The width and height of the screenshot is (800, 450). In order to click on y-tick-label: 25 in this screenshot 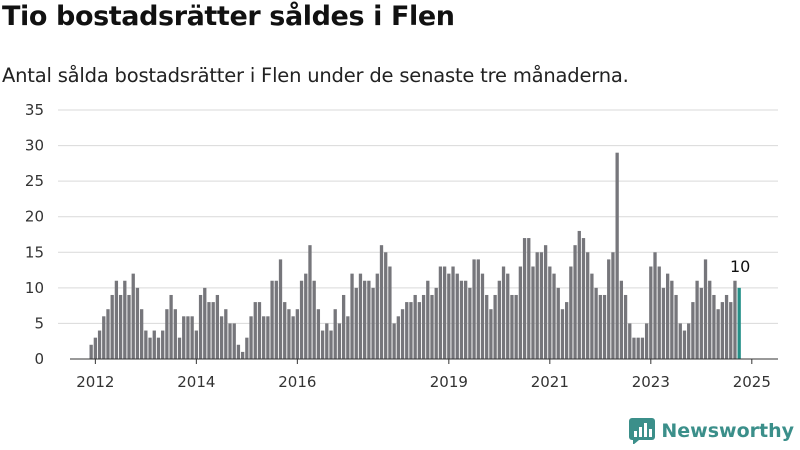, I will do `click(34, 181)`.